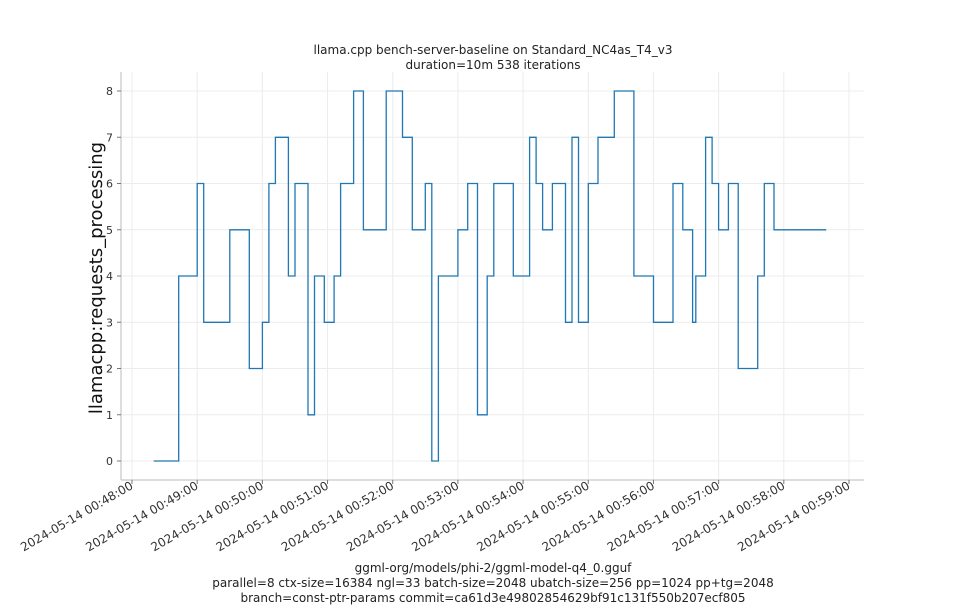  Describe the element at coordinates (109, 461) in the screenshot. I see `y-tick-label: 0` at that location.